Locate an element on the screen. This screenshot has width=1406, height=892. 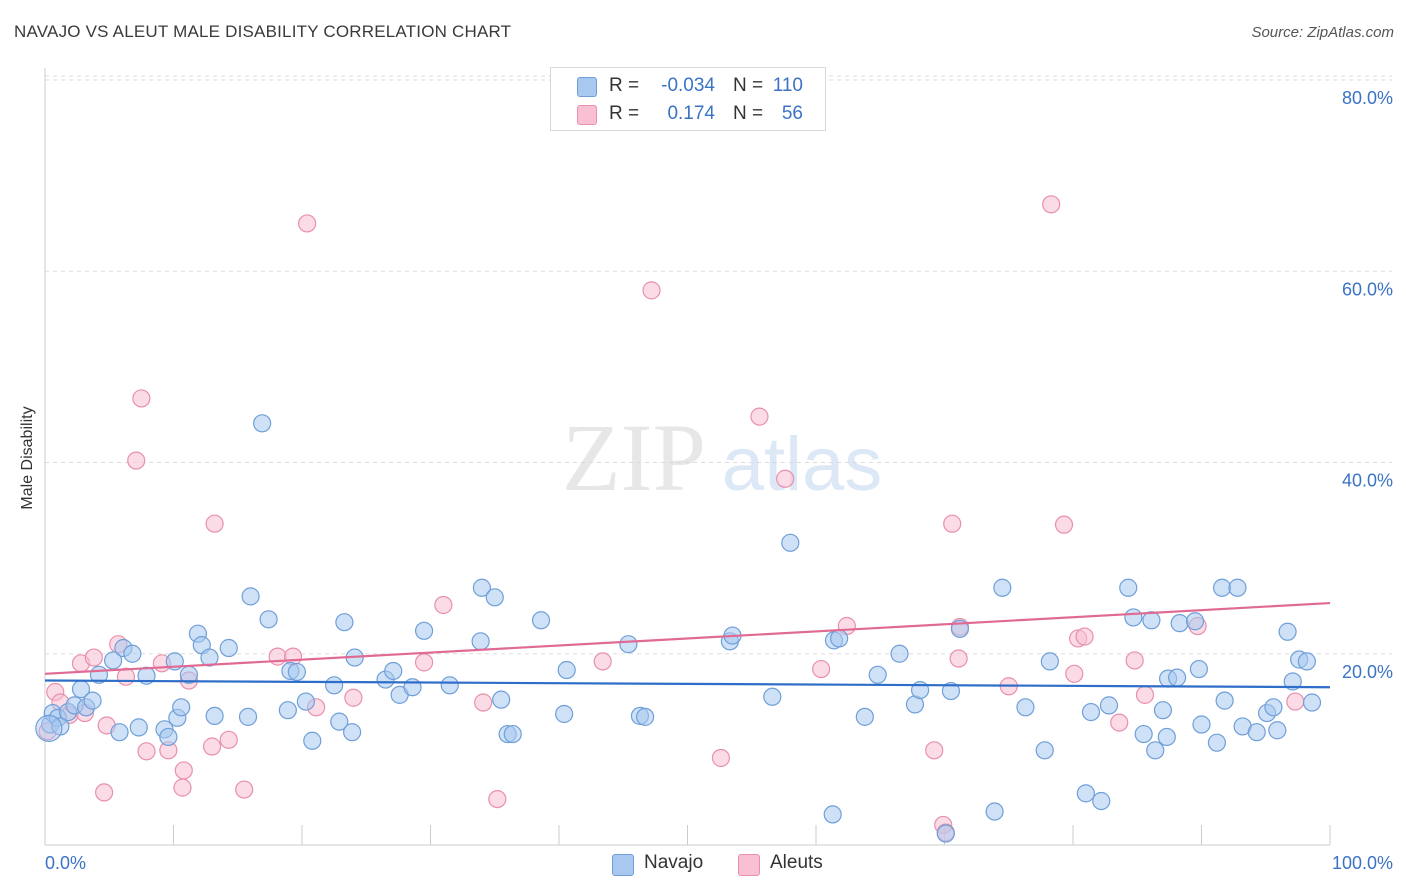
source-label: Source: ZipAtlas.com is located at coordinates (1322, 32).